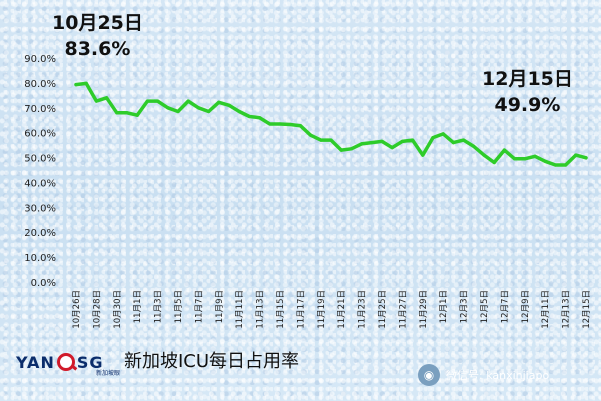 This screenshot has height=401, width=601. What do you see at coordinates (527, 79) in the screenshot?
I see `callout-end-date: 12月15日` at bounding box center [527, 79].